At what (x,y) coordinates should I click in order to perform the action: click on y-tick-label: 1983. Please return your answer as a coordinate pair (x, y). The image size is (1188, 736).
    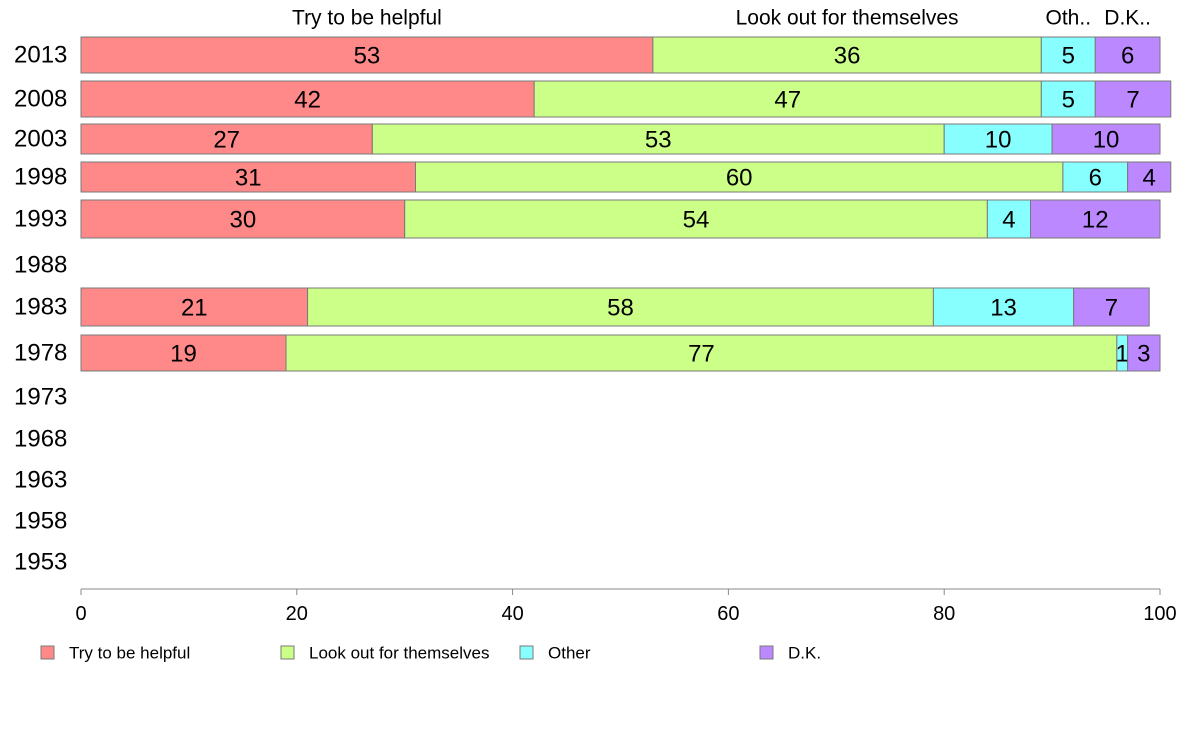
    Looking at the image, I should click on (40, 307).